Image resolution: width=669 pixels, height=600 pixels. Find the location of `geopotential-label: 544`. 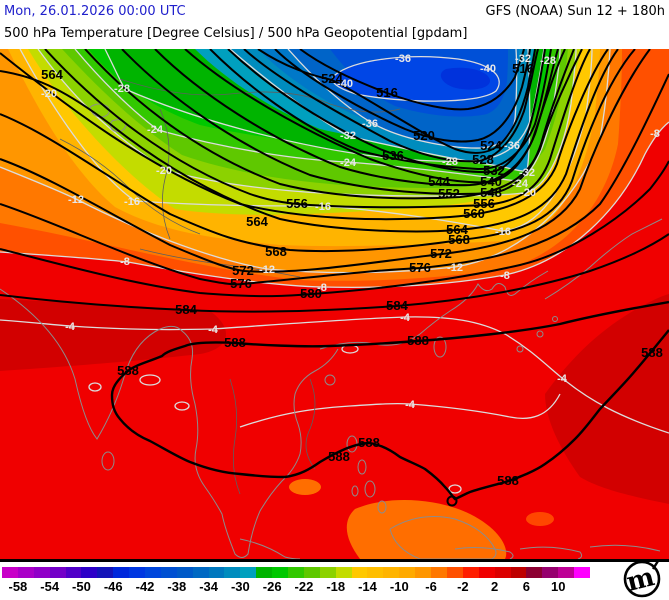

geopotential-label: 544 is located at coordinates (439, 181).